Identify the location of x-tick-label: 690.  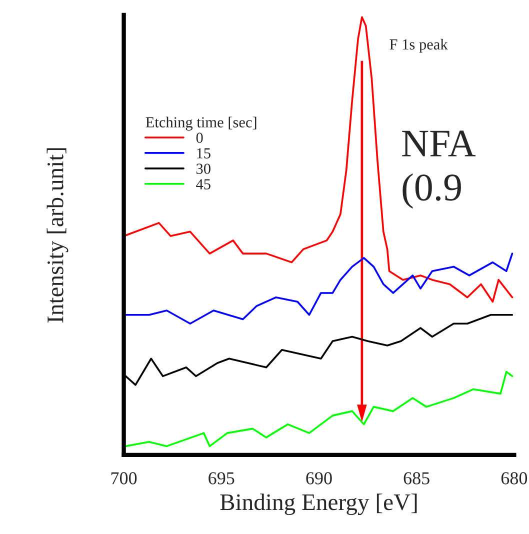
(319, 478).